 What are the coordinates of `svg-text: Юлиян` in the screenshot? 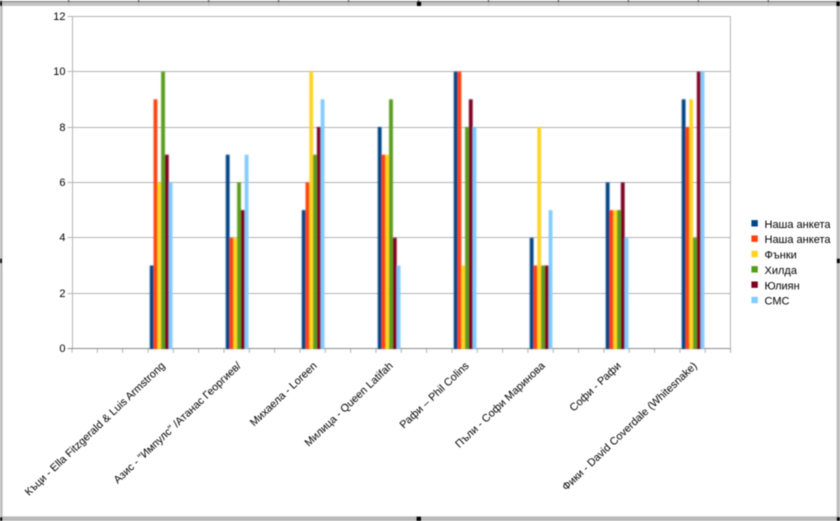 It's located at (782, 286).